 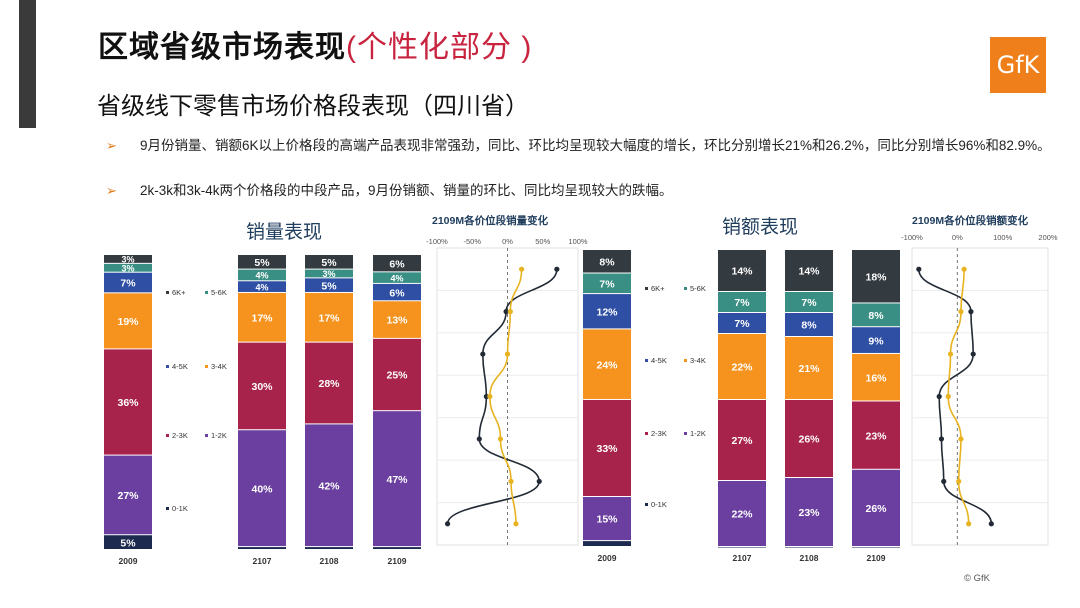 I want to click on bar-data-label: 42%, so click(x=329, y=486).